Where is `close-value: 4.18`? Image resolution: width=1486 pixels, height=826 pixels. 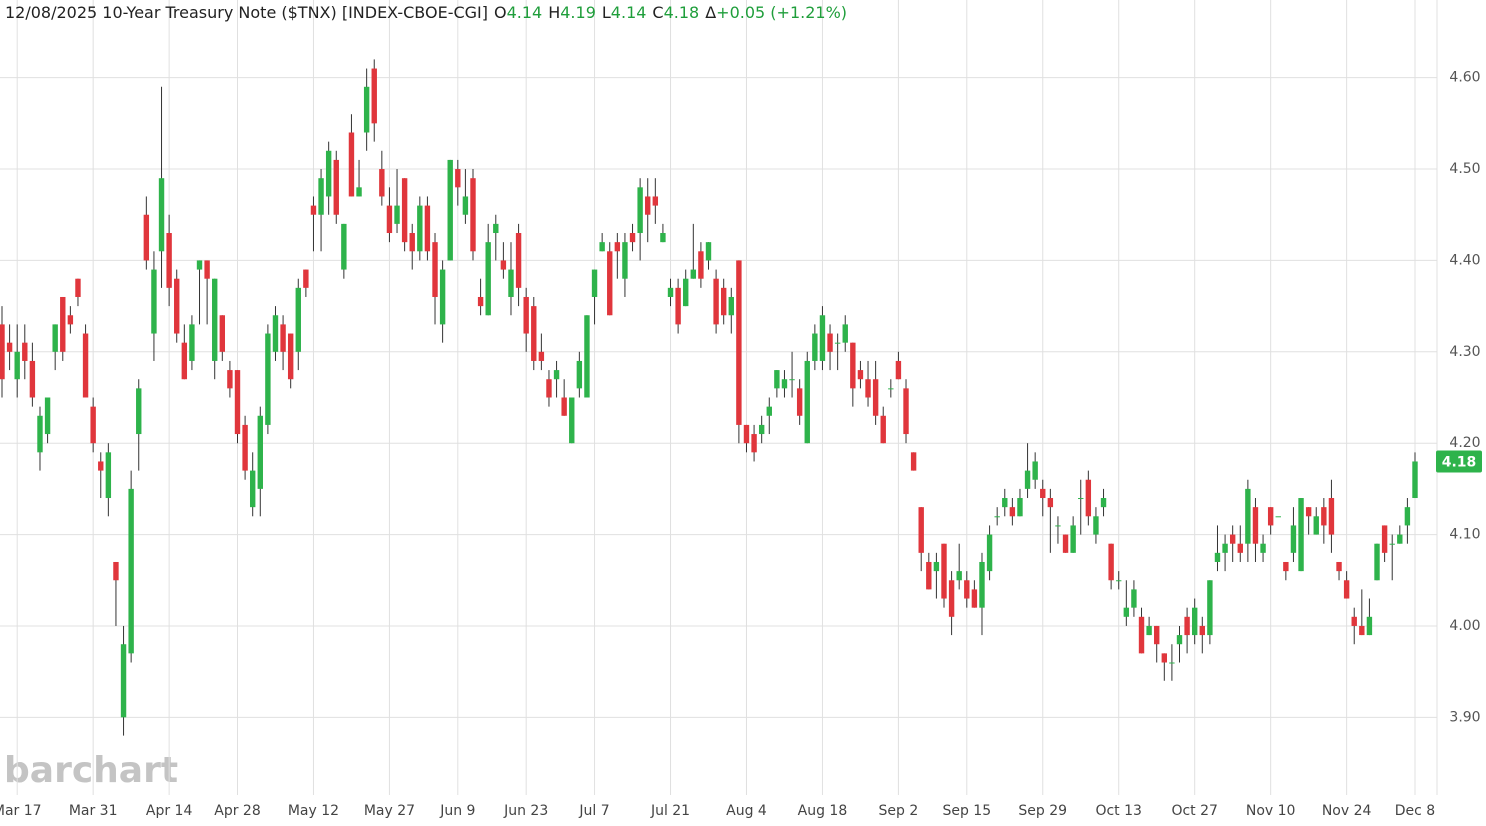
close-value: 4.18 is located at coordinates (681, 12).